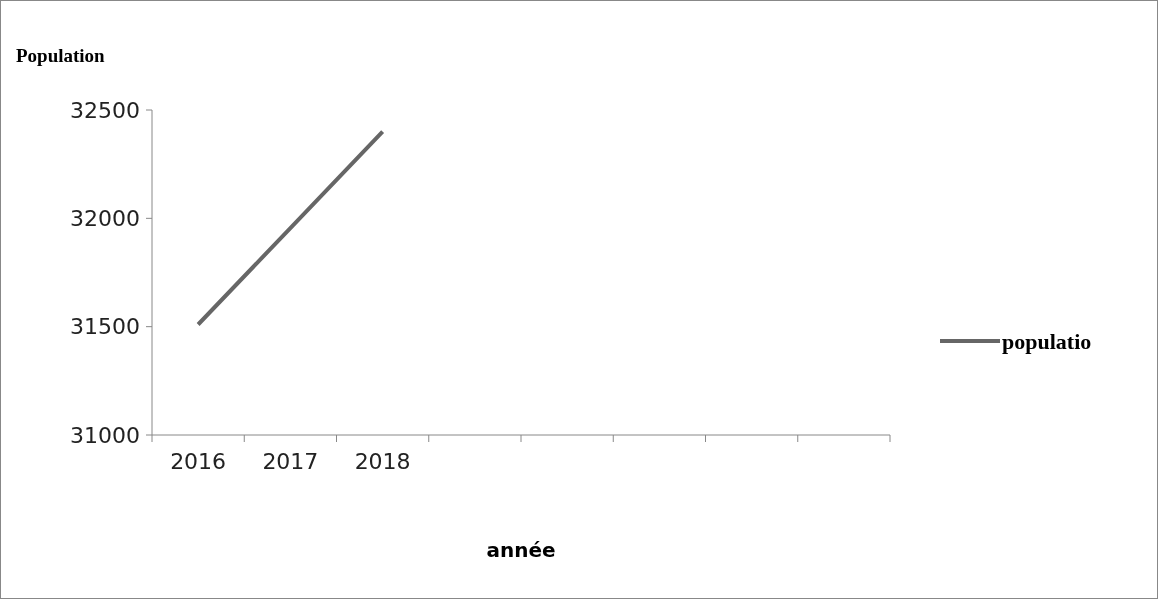  I want to click on legend-label: populatio, so click(1047, 341).